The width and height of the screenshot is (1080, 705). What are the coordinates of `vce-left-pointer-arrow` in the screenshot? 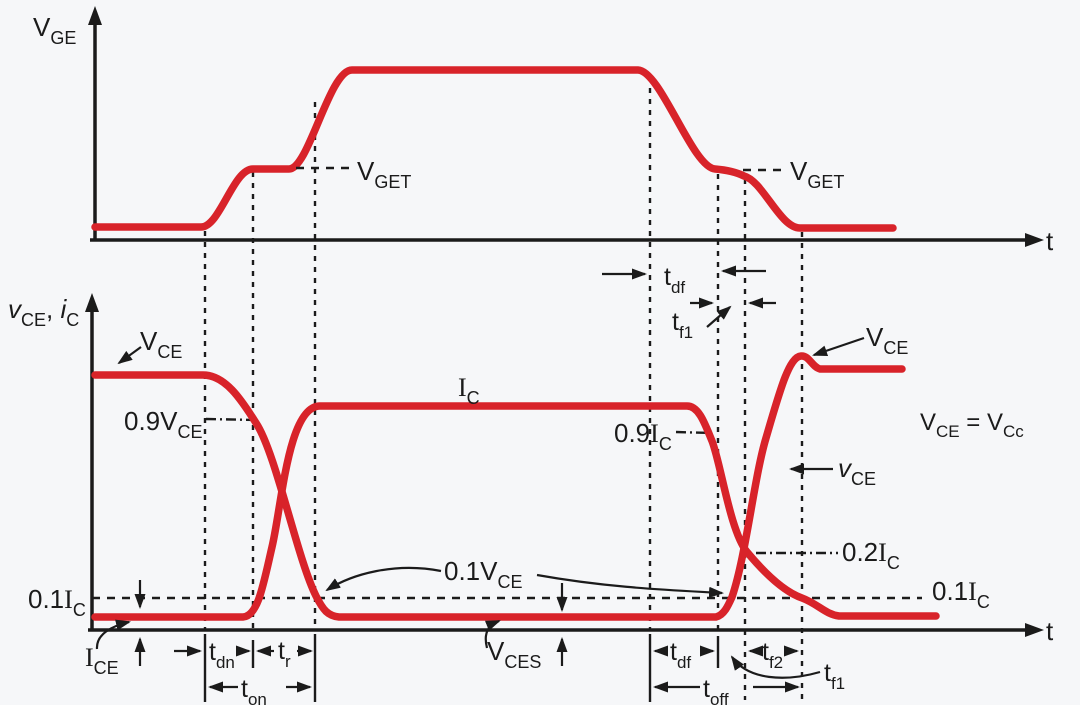 It's located at (129, 355).